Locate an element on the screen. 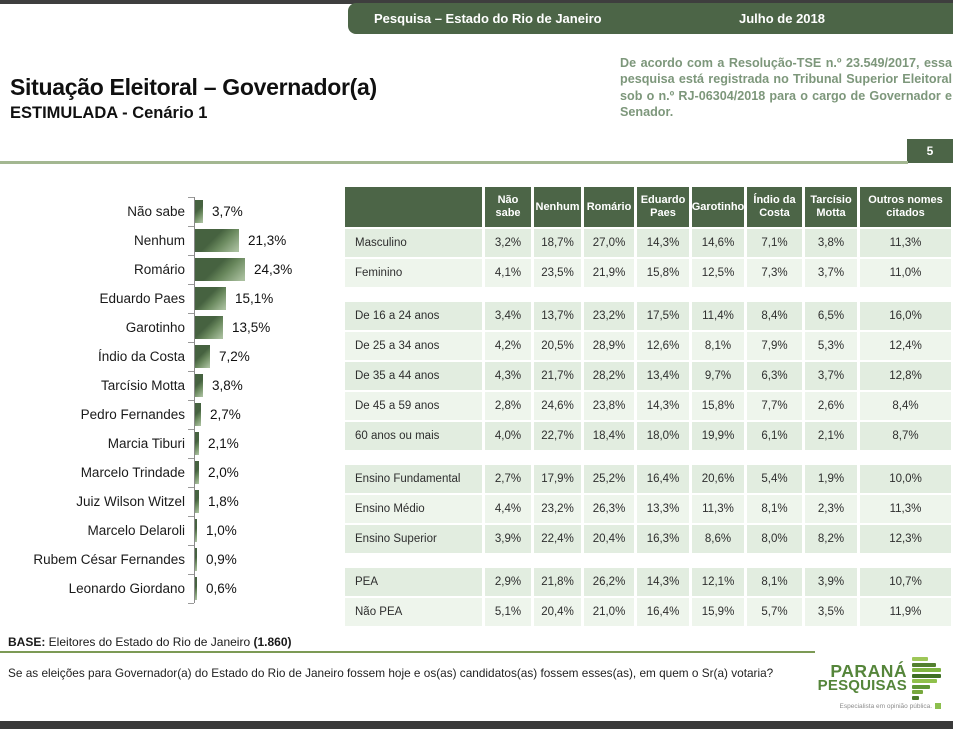 This screenshot has width=953, height=729. chart-category-label: Pedro Fernandes is located at coordinates (132, 414).